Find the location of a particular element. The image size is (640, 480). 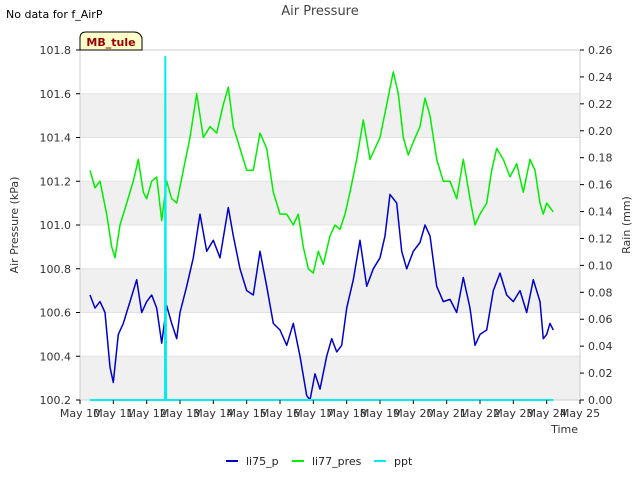

y-tick-label: 101.0 is located at coordinates (56, 225).